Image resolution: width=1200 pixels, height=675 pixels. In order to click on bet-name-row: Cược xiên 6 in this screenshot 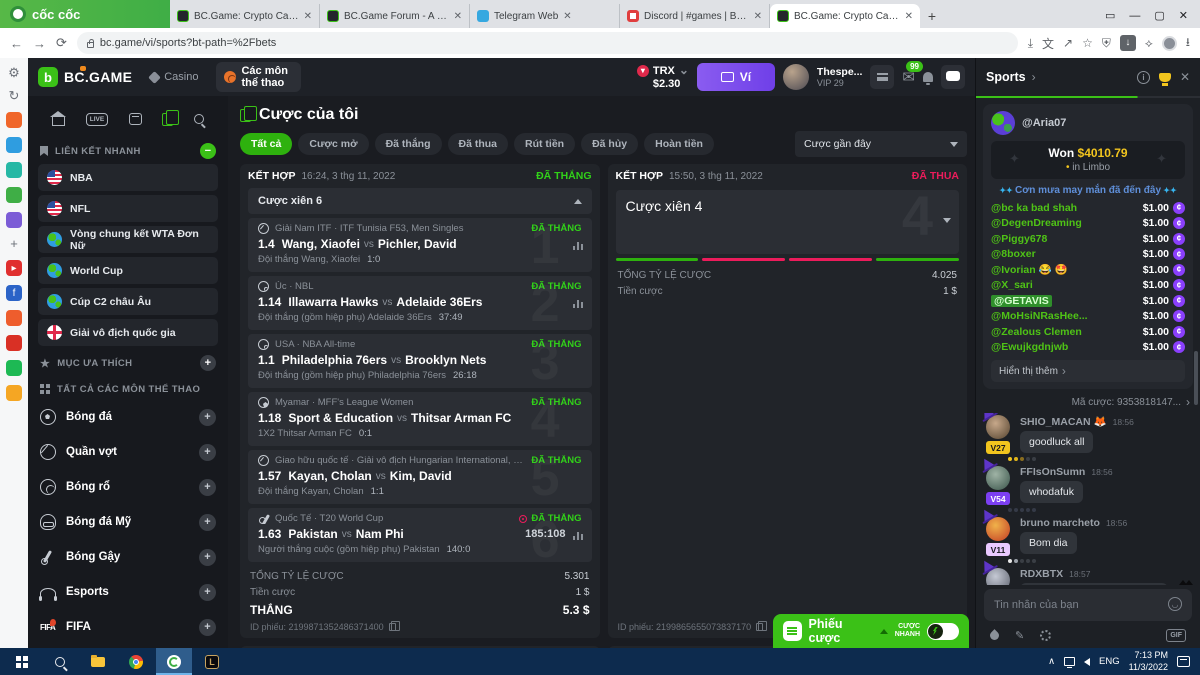, I will do `click(420, 201)`.